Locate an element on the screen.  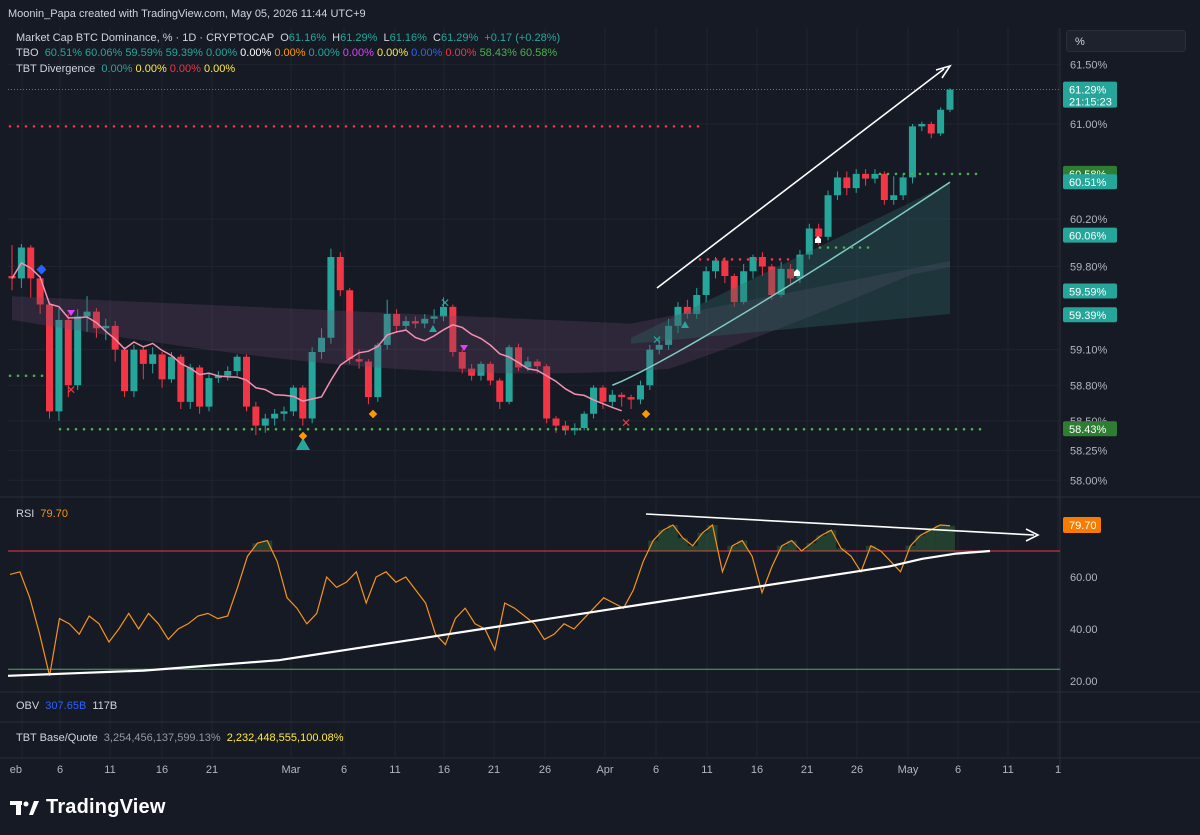
scale-unit-selector: % is located at coordinates (1126, 41).